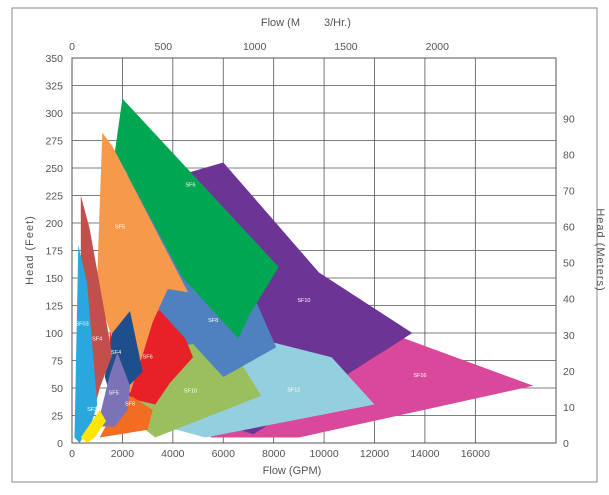 Image resolution: width=609 pixels, height=495 pixels. I want to click on top-axis-title-part2: 3/Hr.), so click(337, 23).